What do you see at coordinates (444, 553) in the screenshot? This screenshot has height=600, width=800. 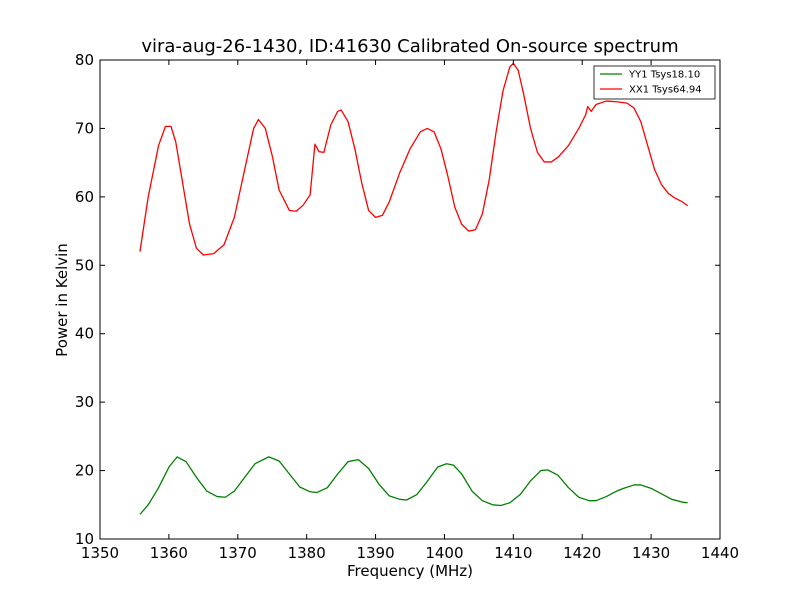 I see `x-tick-label: 1400` at bounding box center [444, 553].